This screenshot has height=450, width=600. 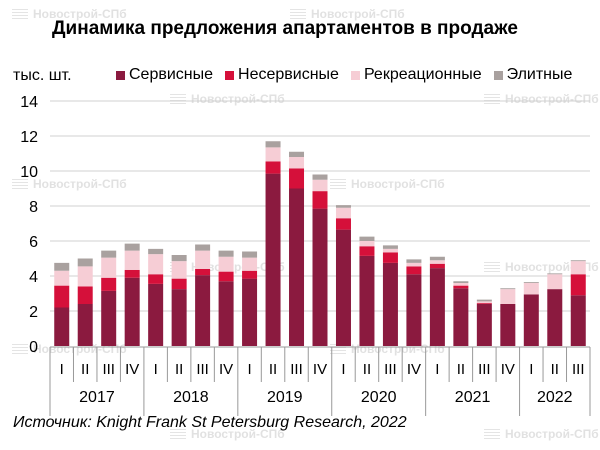 I want to click on legend-item-servisnye: Сервисные, so click(x=164, y=75).